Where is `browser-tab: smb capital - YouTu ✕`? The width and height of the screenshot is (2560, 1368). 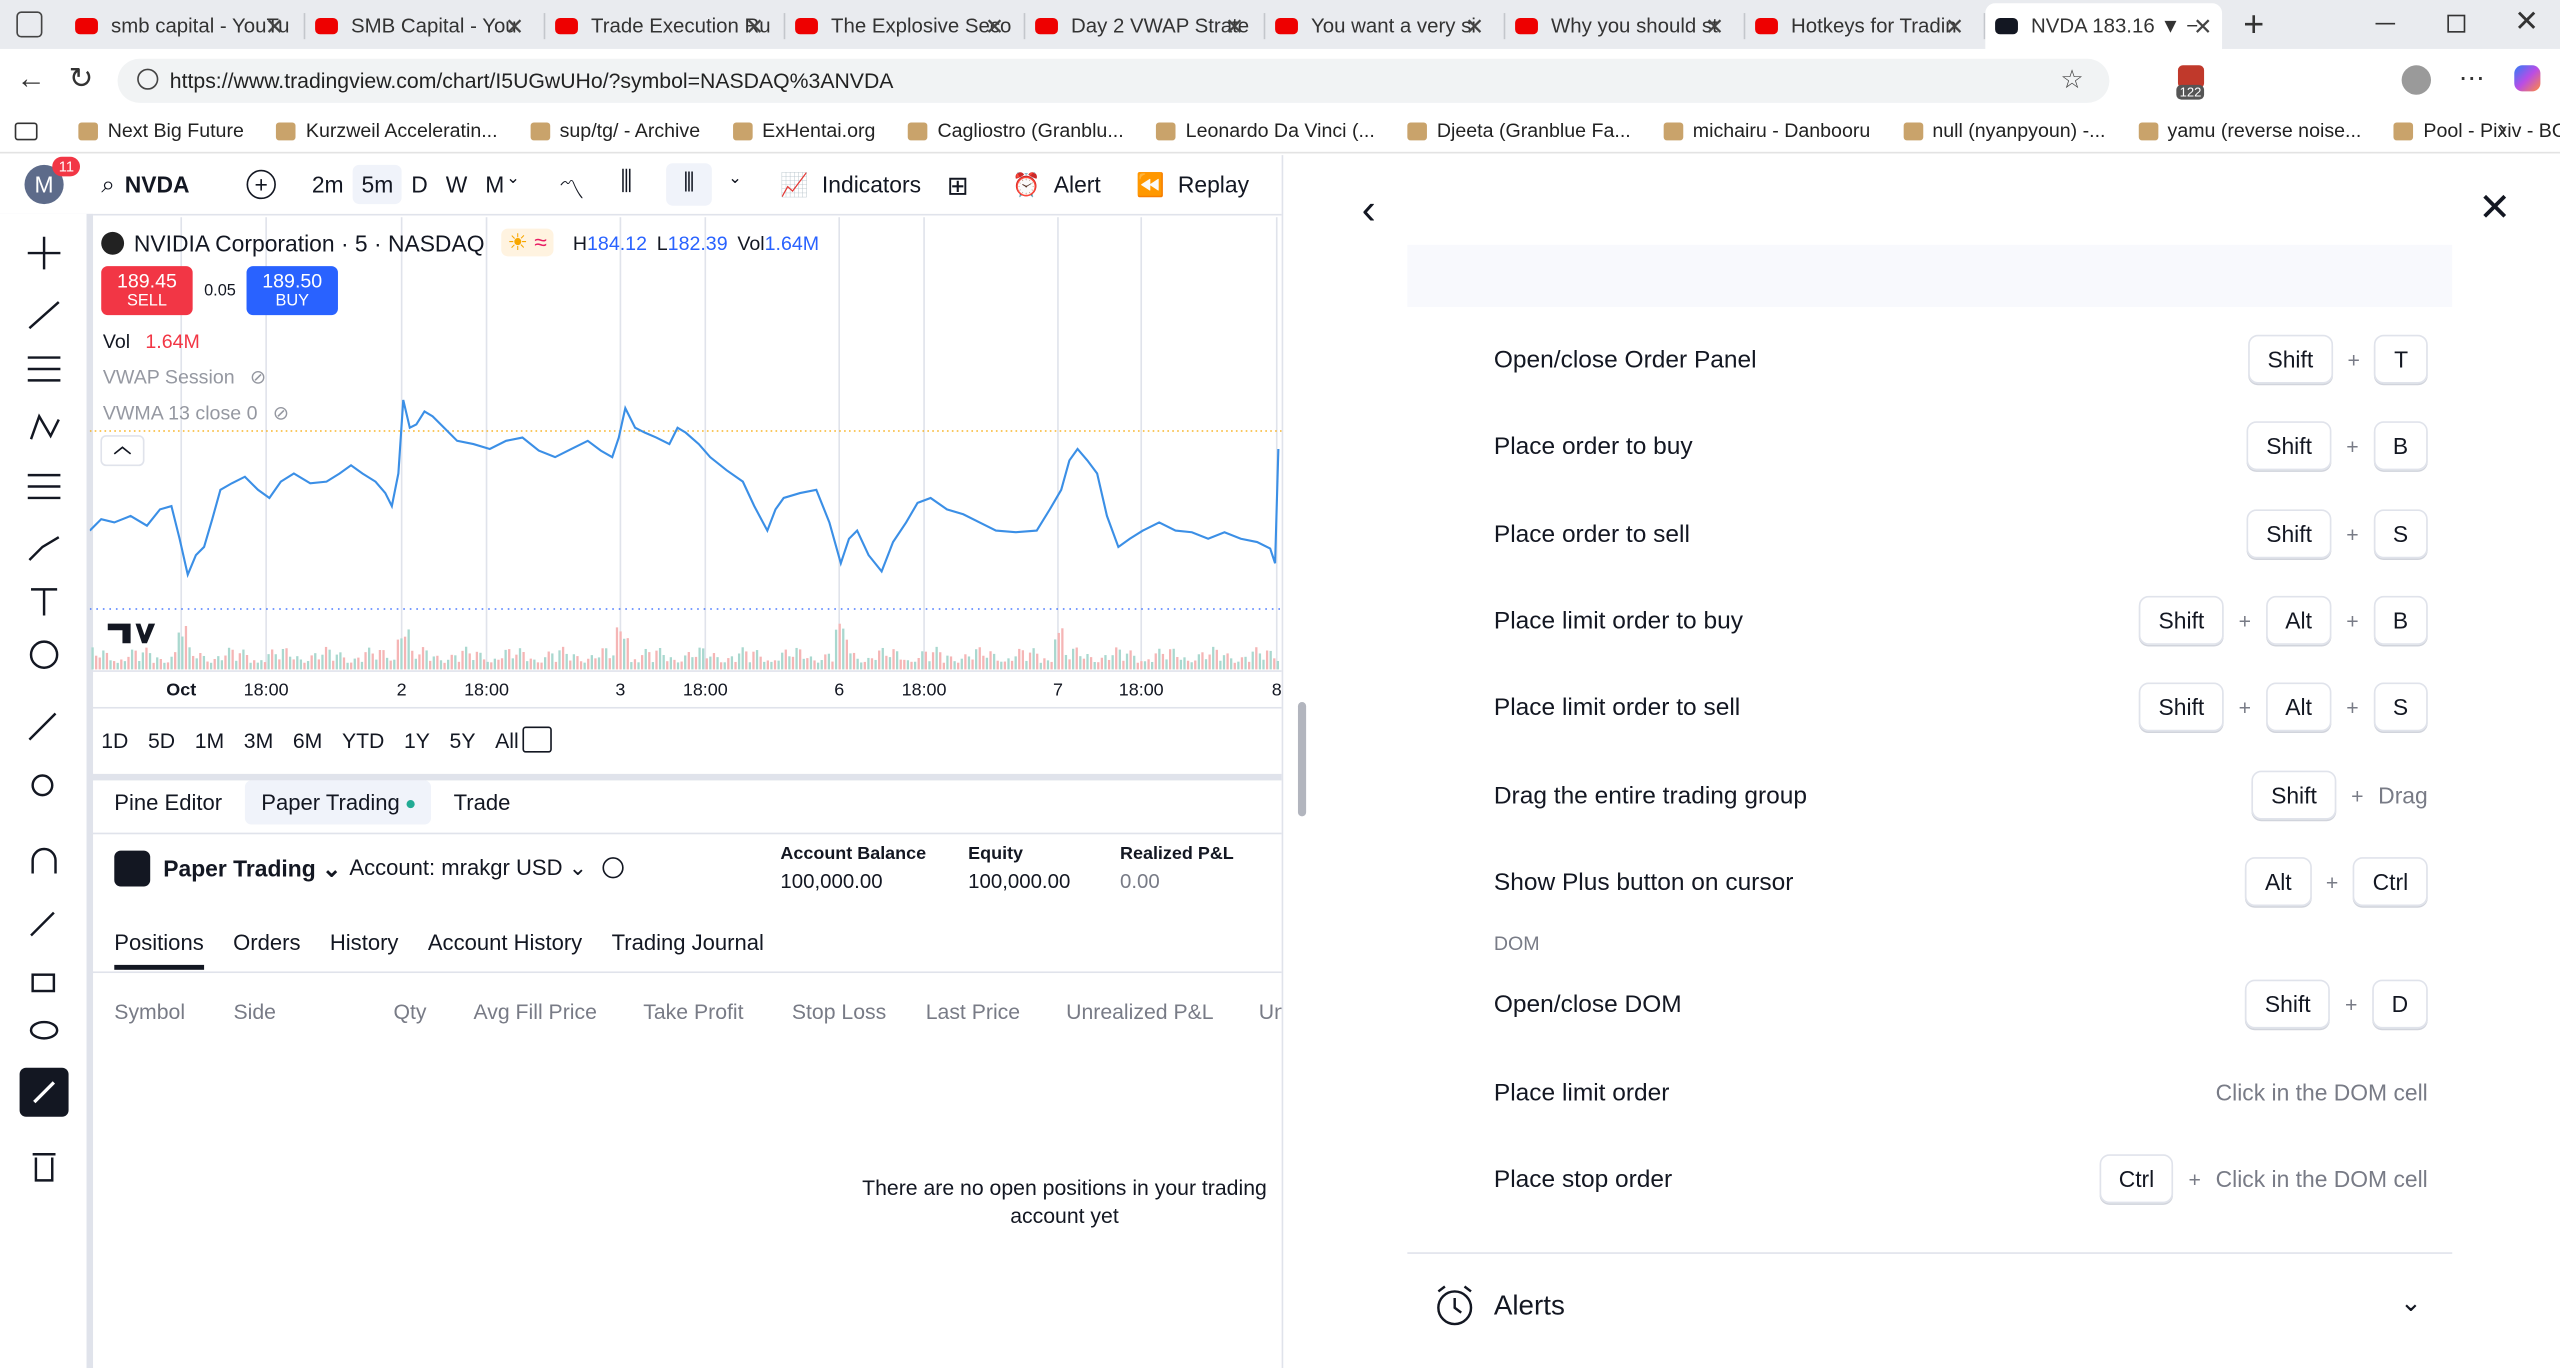
browser-tab: smb capital - YouTu ✕ is located at coordinates (179, 26).